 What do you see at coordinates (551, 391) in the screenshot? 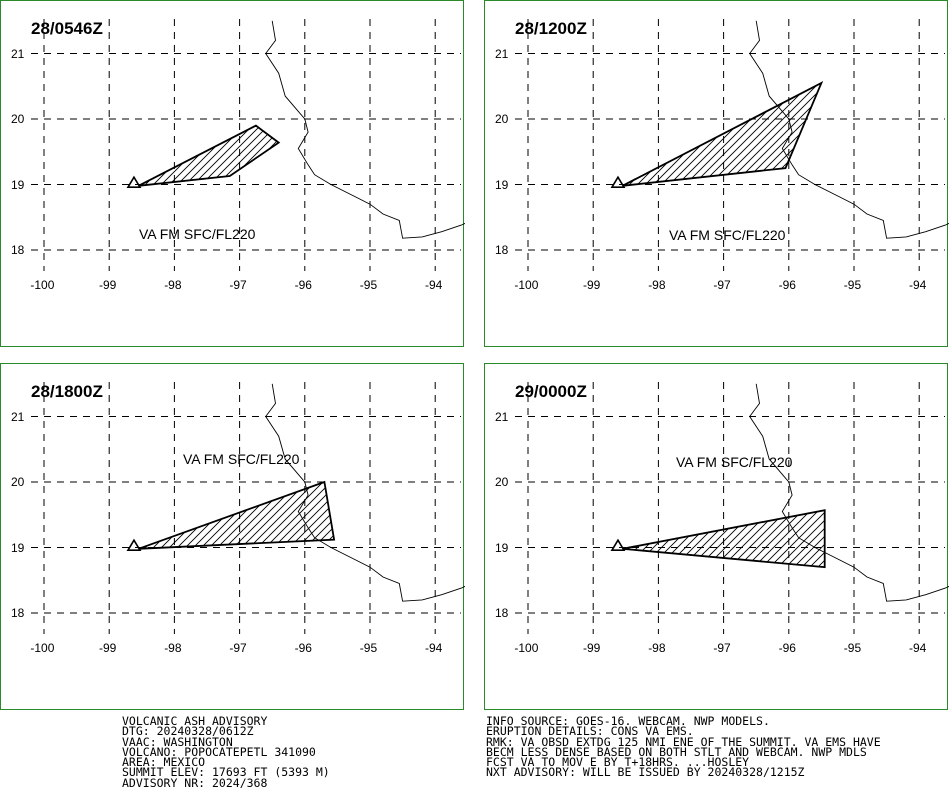
I see `panel-title: 29/0000Z` at bounding box center [551, 391].